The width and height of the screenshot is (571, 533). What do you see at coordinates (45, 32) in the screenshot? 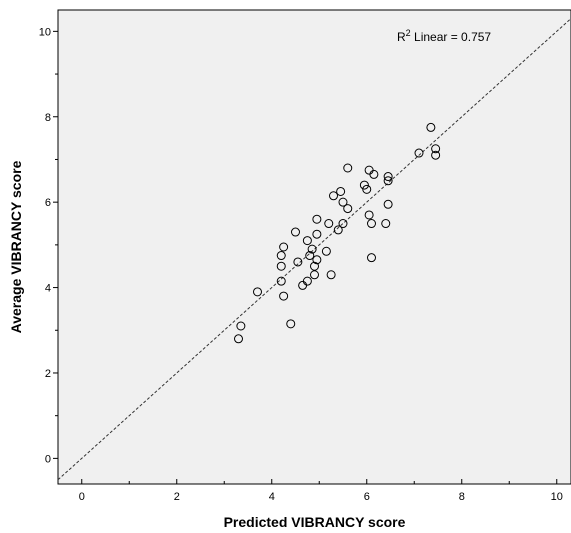
I see `y-tick-label: 10` at bounding box center [45, 32].